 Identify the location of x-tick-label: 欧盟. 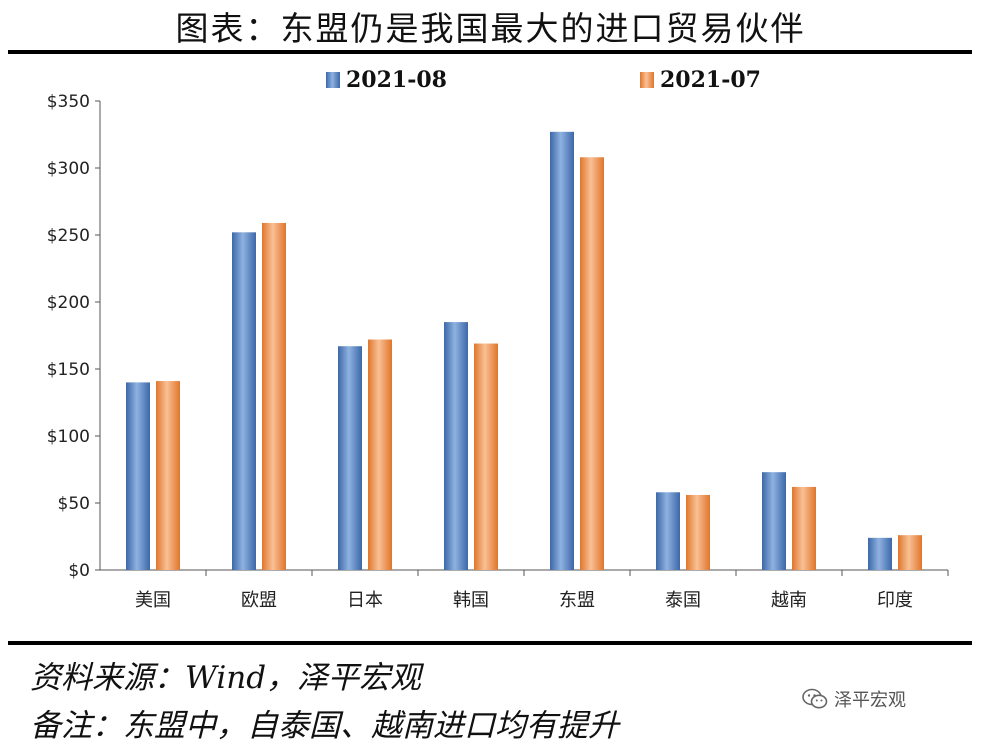
(259, 600).